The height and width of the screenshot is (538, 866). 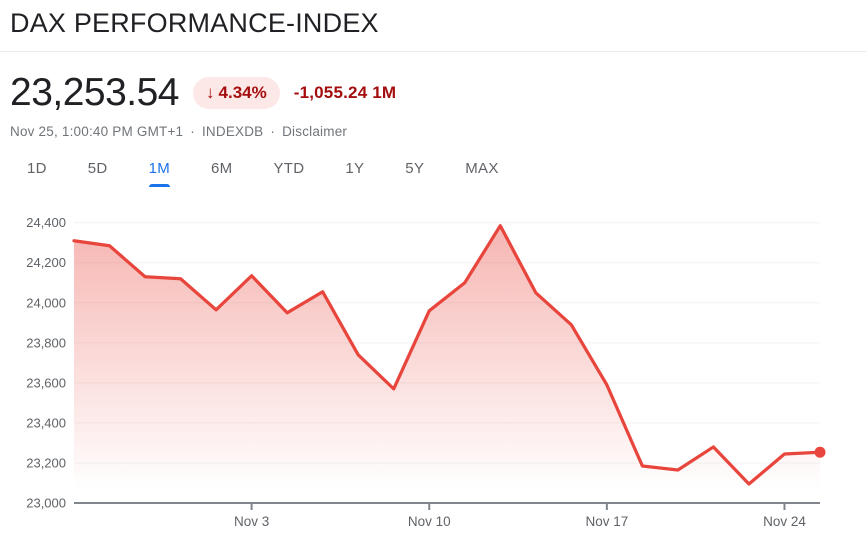 What do you see at coordinates (820, 452) in the screenshot?
I see `last-point-marker` at bounding box center [820, 452].